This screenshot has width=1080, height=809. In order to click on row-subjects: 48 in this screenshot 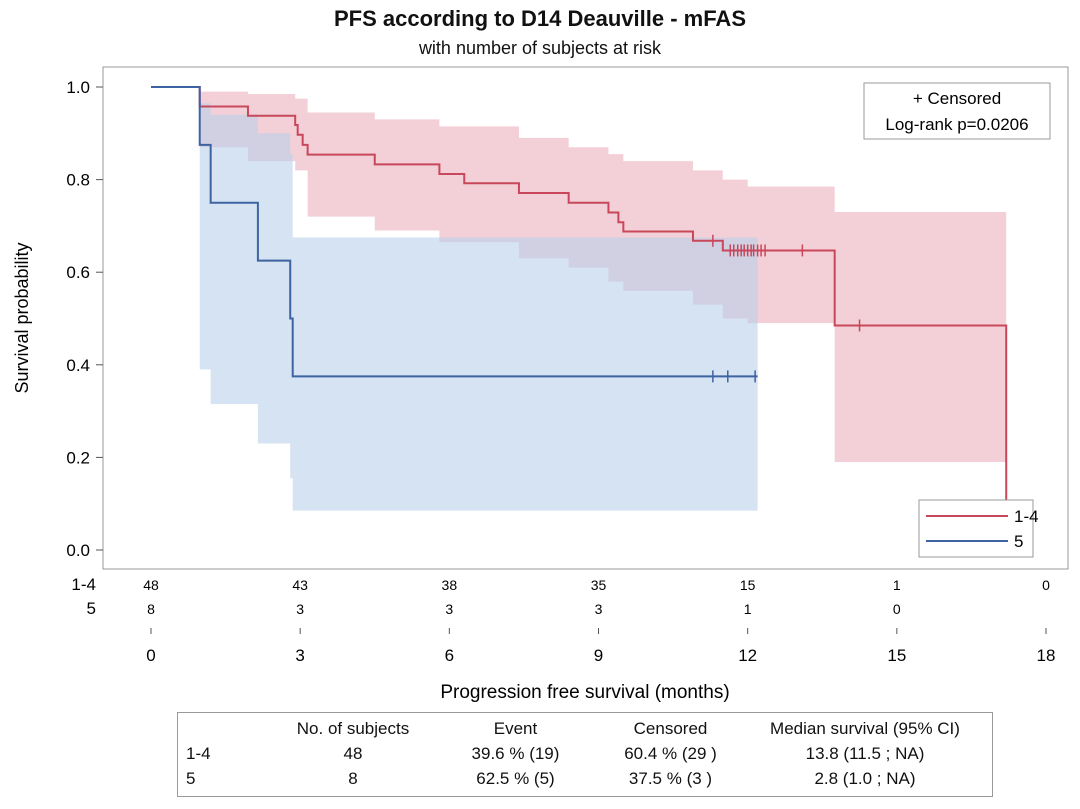, I will do `click(353, 753)`.